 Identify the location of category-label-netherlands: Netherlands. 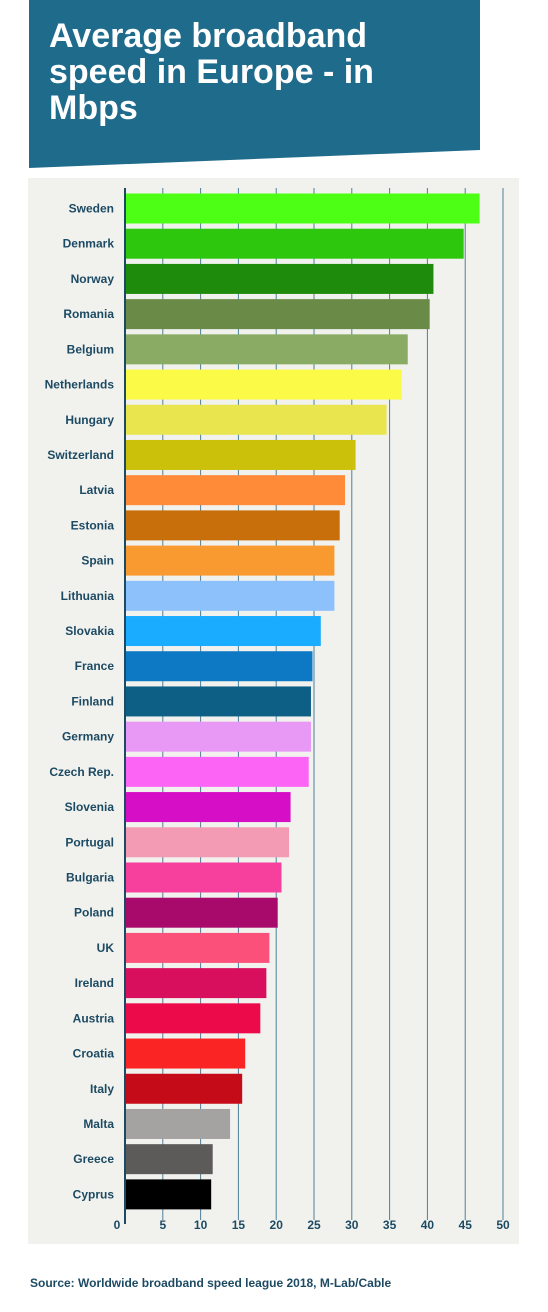
(80, 385).